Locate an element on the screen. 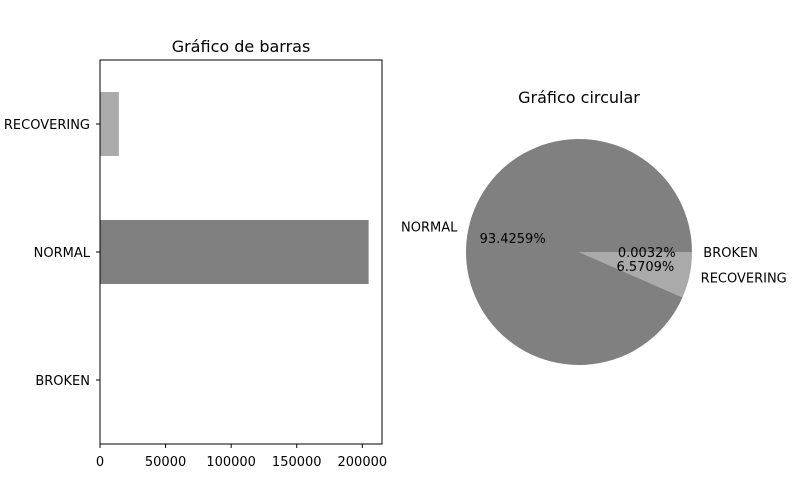  pie-slices is located at coordinates (578, 251).